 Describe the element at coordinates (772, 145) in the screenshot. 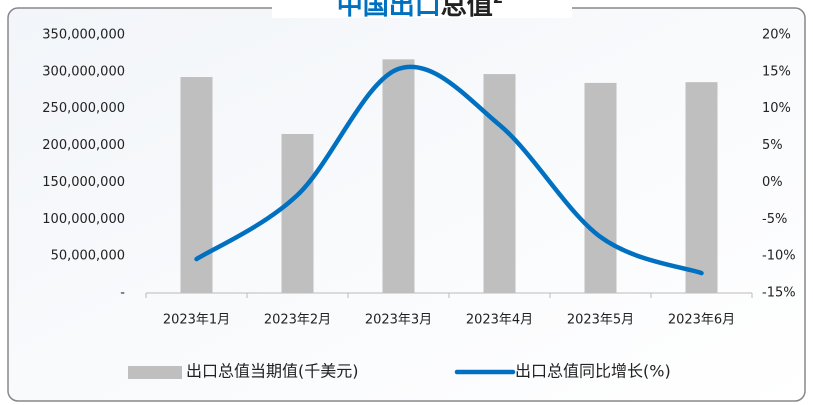

I see `y2-tick-label: 5%` at that location.